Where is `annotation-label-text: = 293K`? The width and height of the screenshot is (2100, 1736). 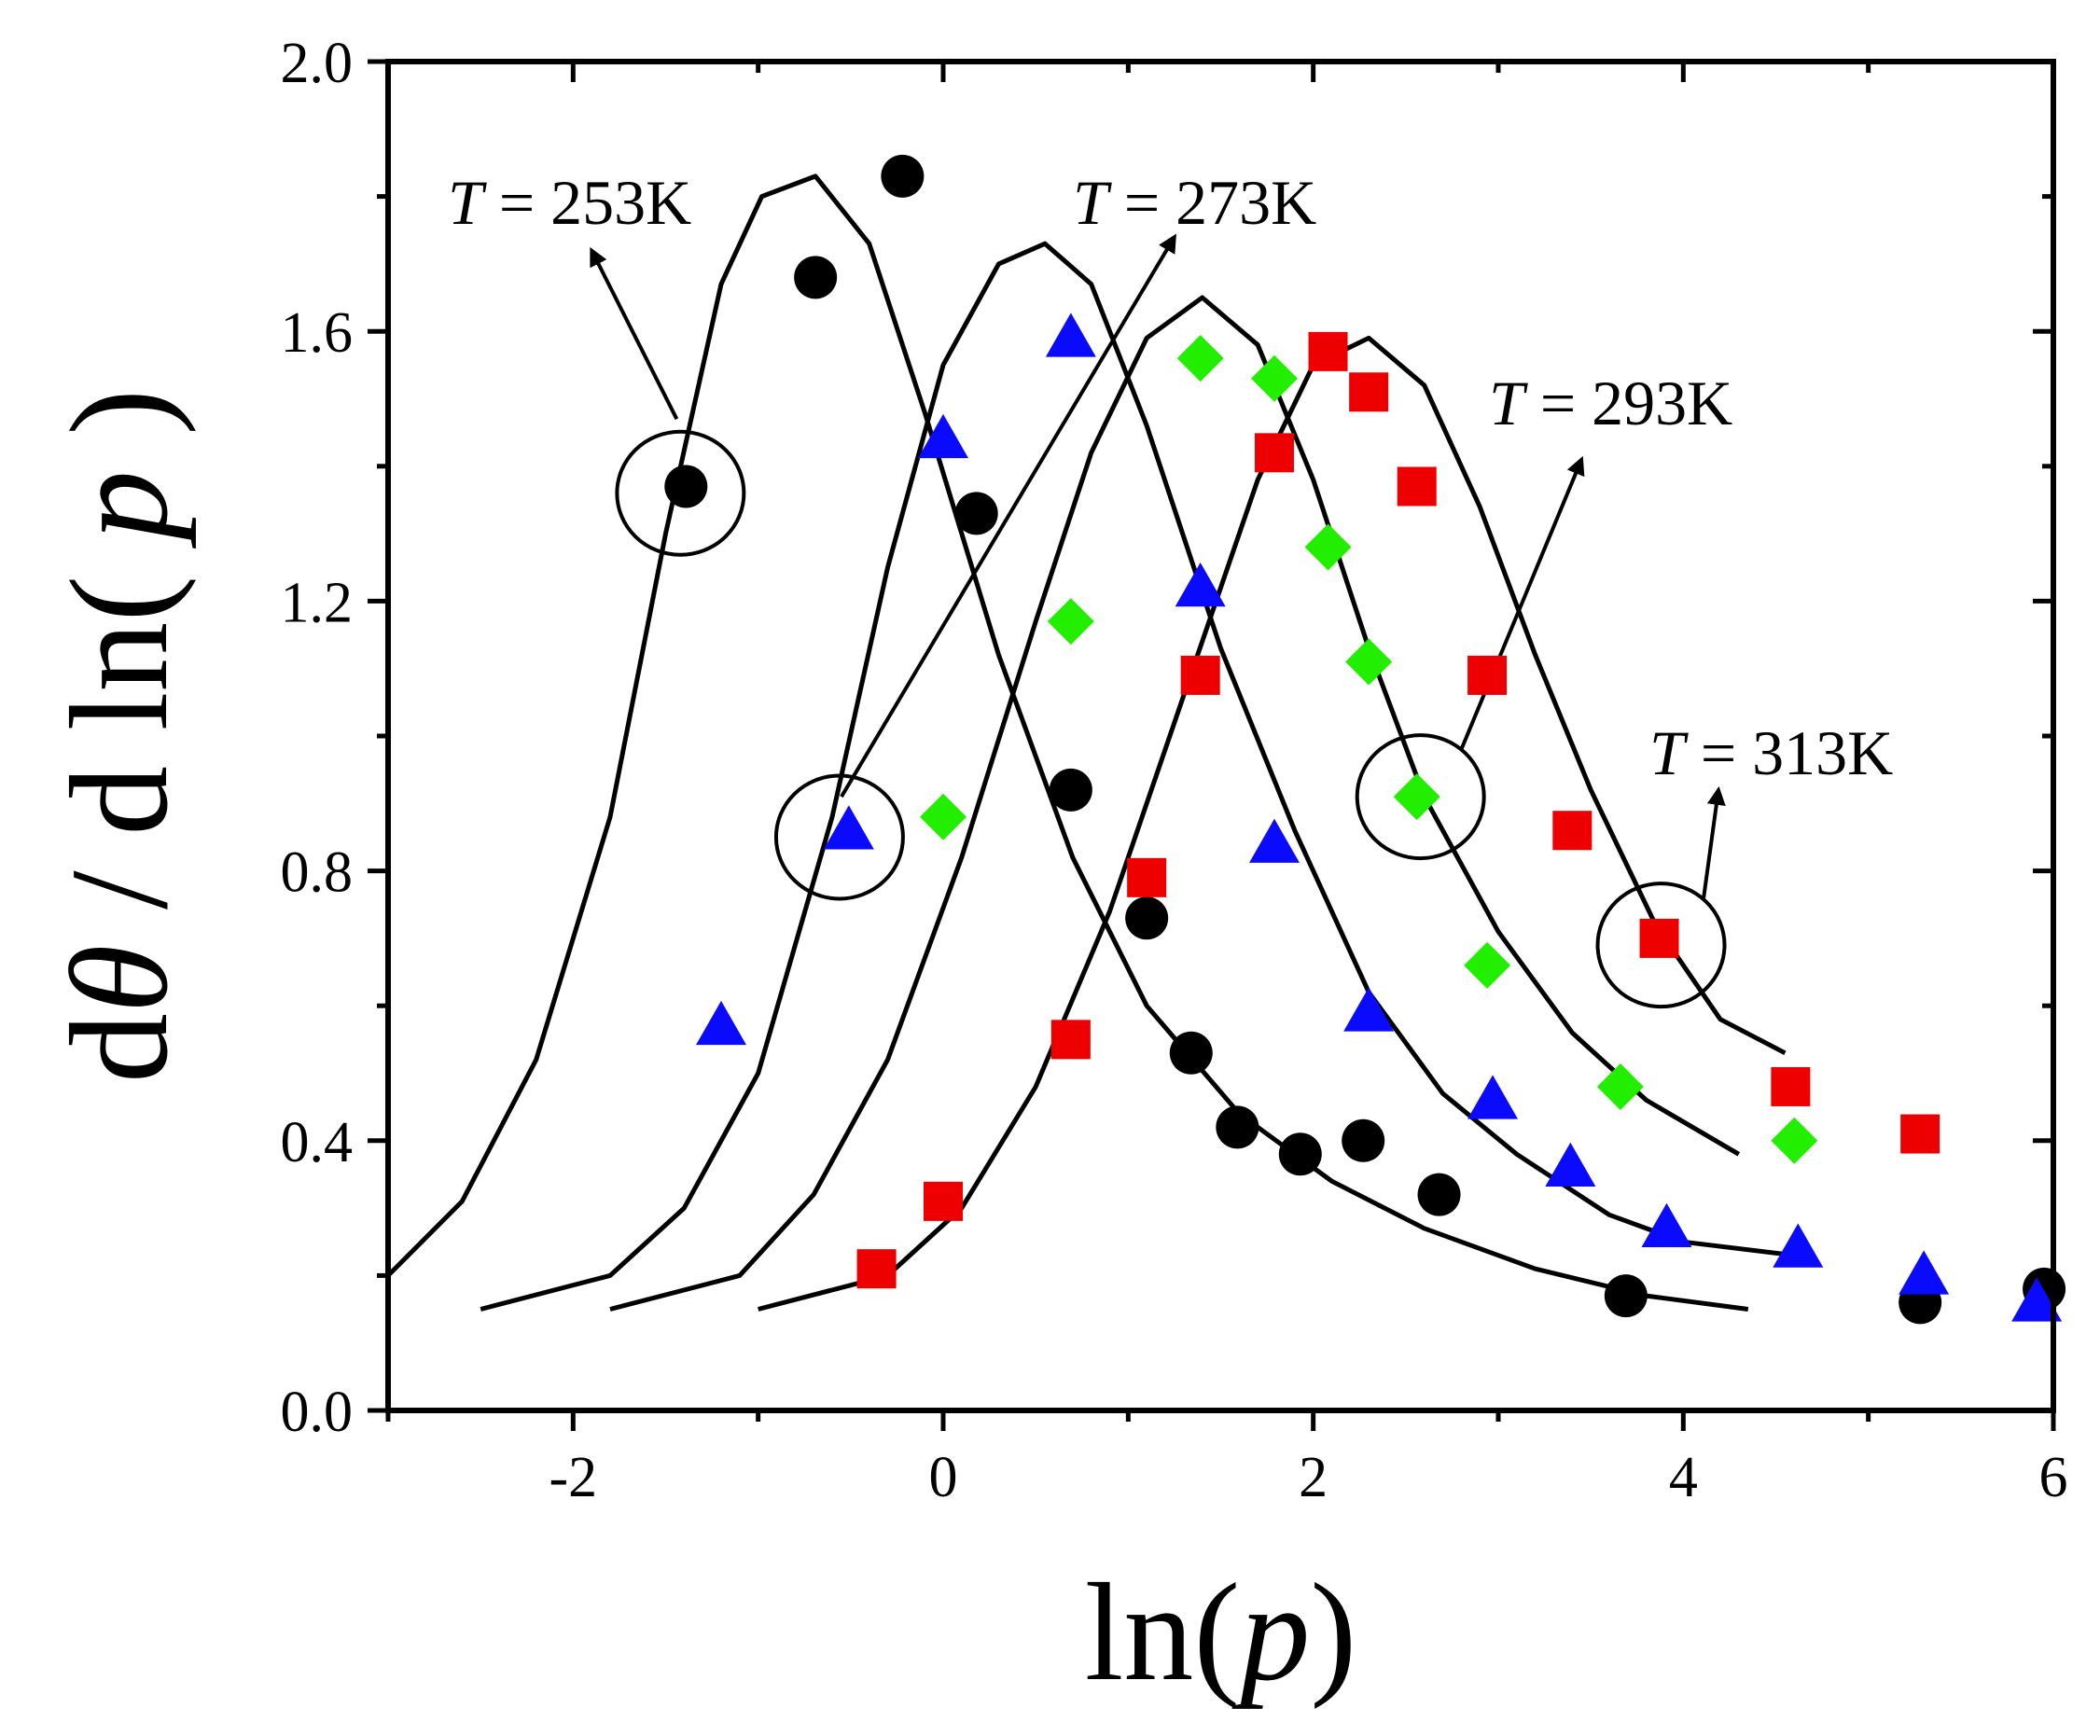
annotation-label-text: = 293K is located at coordinates (1628, 403).